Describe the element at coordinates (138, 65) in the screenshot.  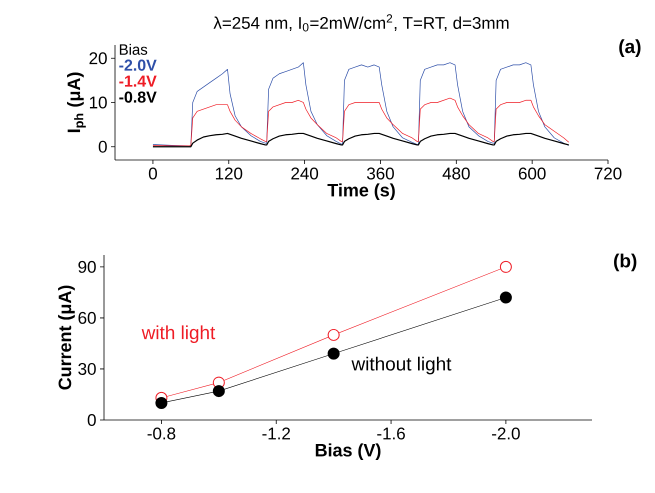
I see `text: -2.0V` at that location.